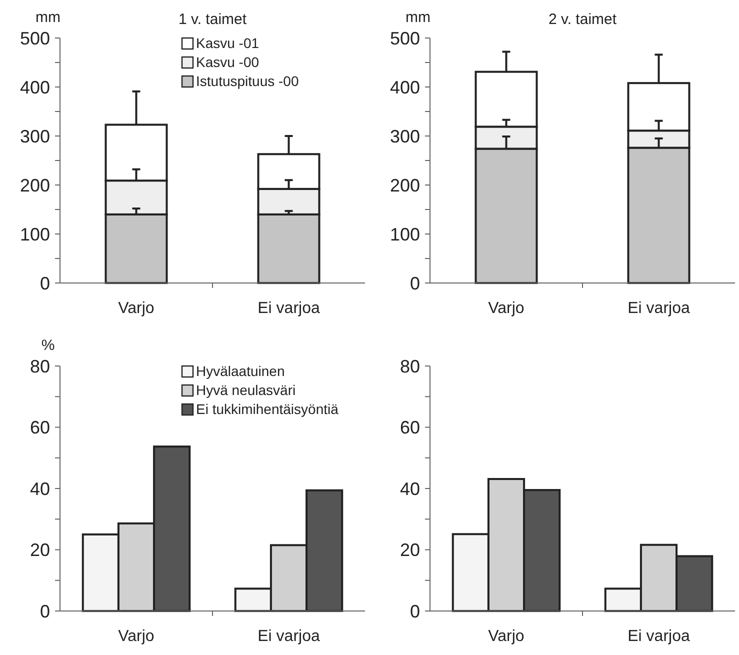  Describe the element at coordinates (228, 43) in the screenshot. I see `legend-label: Kasvu -01` at that location.